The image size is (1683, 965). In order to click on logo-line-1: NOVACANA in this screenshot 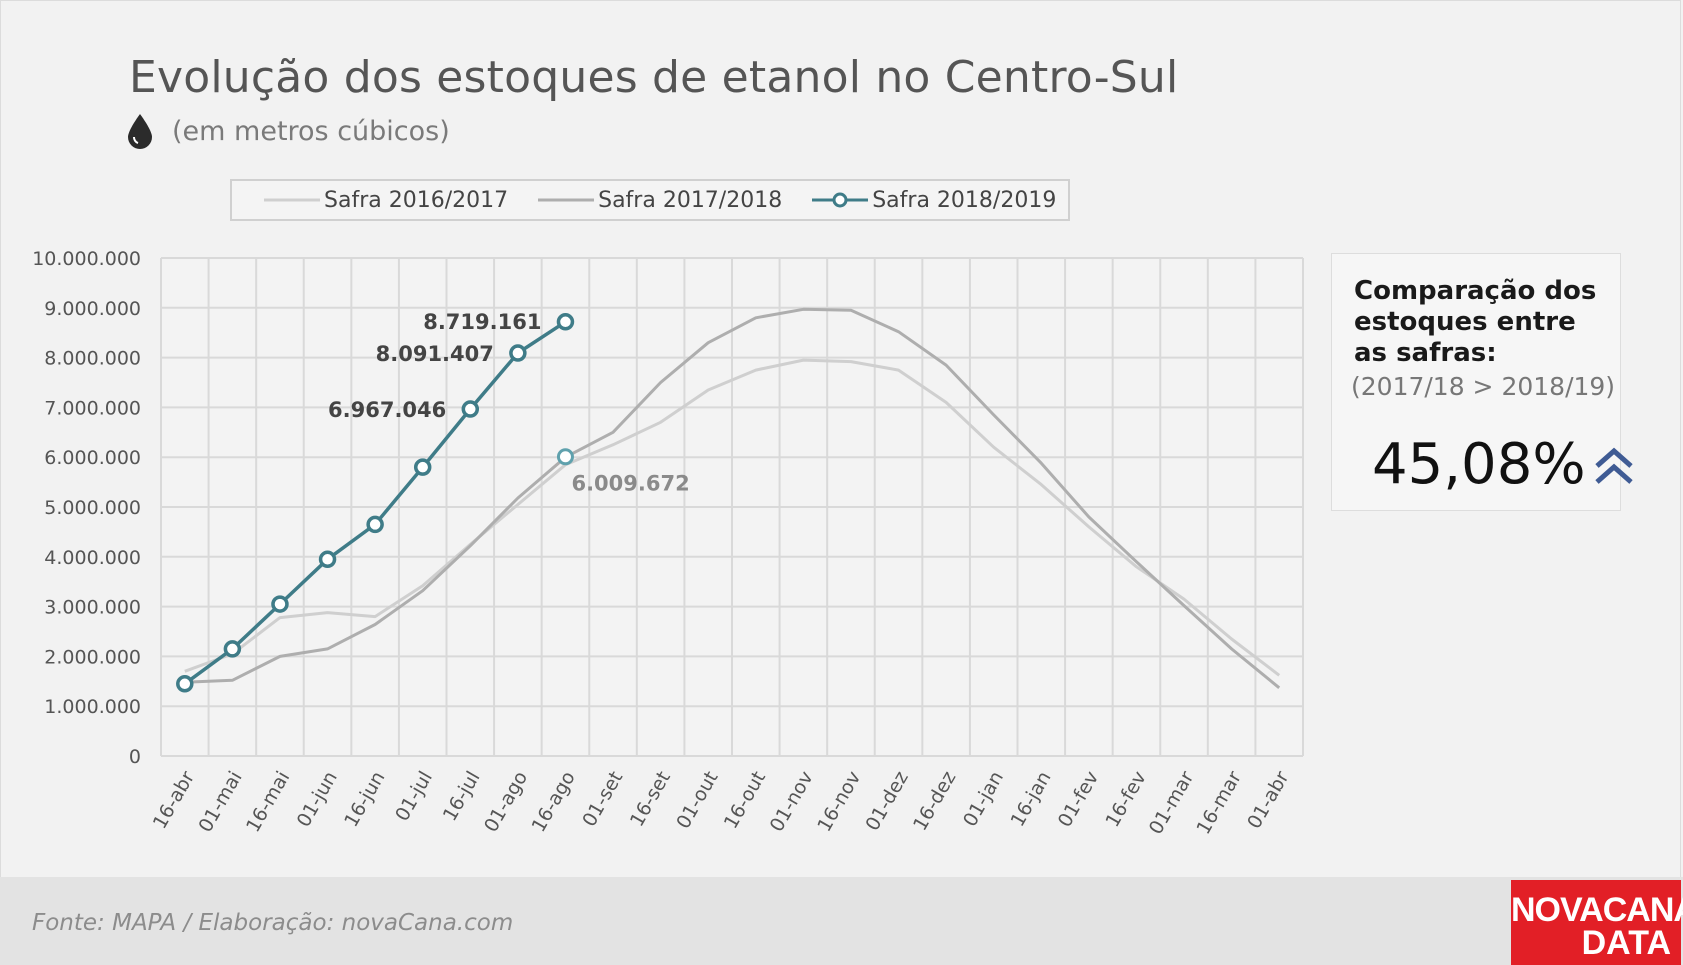, I will do `click(1597, 910)`.